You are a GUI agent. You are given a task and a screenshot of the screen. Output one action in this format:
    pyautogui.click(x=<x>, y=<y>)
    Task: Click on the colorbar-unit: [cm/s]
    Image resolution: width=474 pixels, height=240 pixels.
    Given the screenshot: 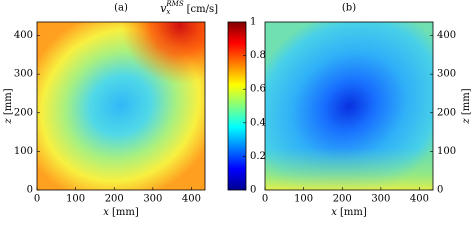 What is the action you would take?
    pyautogui.click(x=202, y=9)
    